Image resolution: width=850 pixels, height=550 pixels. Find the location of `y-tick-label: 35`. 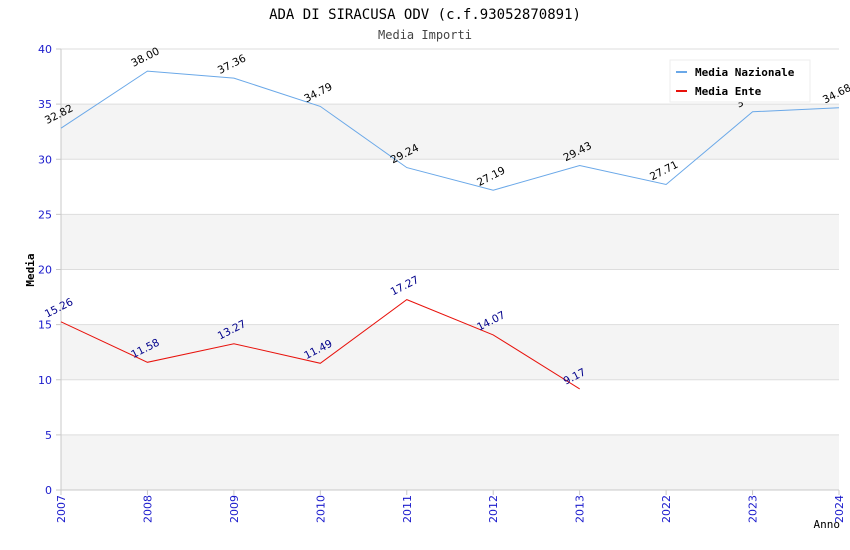

y-tick-label: 35 is located at coordinates (45, 104).